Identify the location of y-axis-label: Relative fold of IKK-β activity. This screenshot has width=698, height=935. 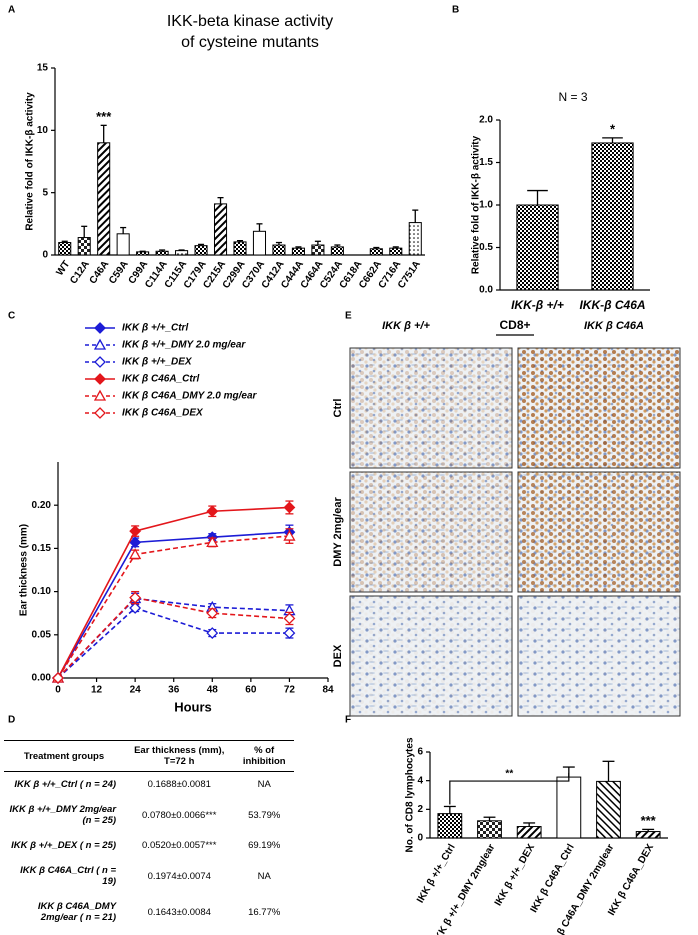
(30, 161).